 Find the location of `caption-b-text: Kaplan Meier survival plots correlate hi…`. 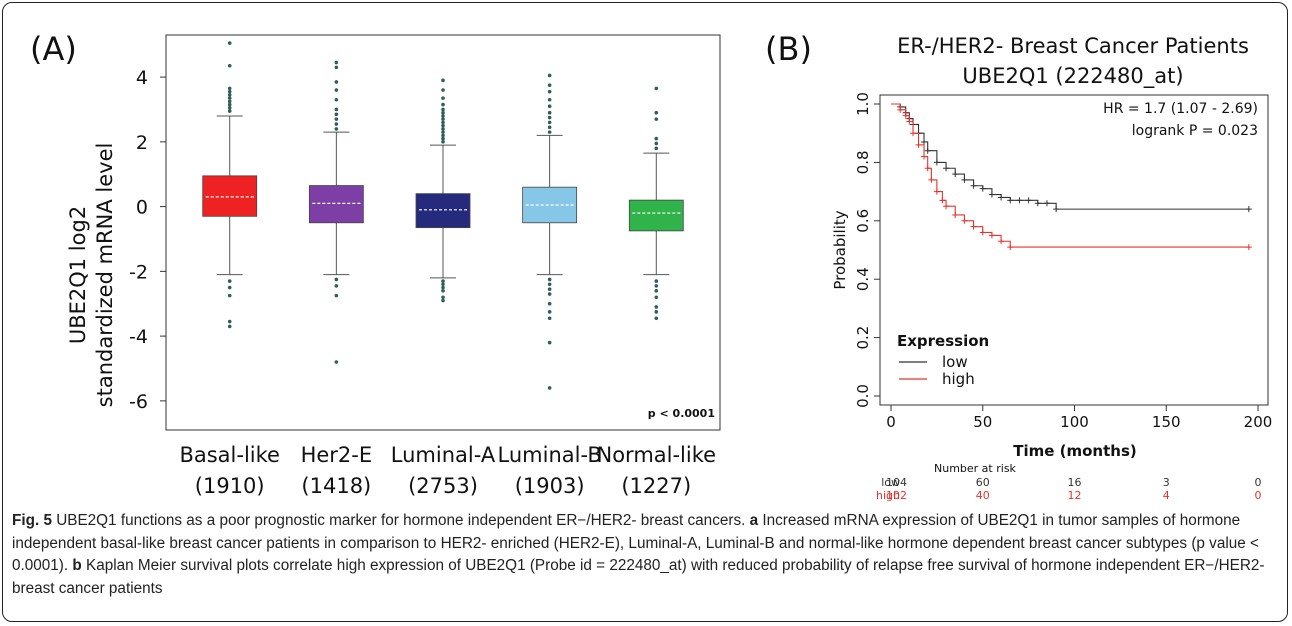

caption-b-text: Kaplan Meier survival plots correlate hi… is located at coordinates (638, 577).